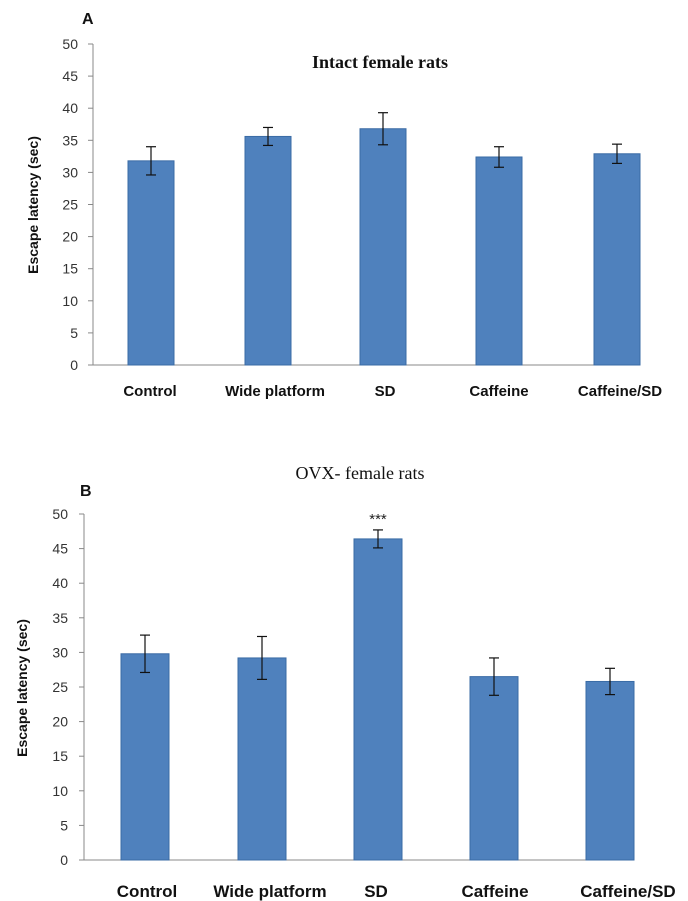 Image resolution: width=688 pixels, height=901 pixels. What do you see at coordinates (378, 519) in the screenshot?
I see `significance-annotation: ***` at bounding box center [378, 519].